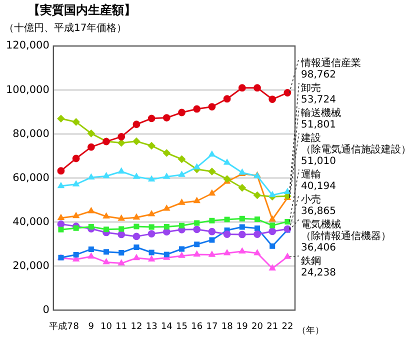  I want to click on x-tick-label: 18, so click(227, 327).